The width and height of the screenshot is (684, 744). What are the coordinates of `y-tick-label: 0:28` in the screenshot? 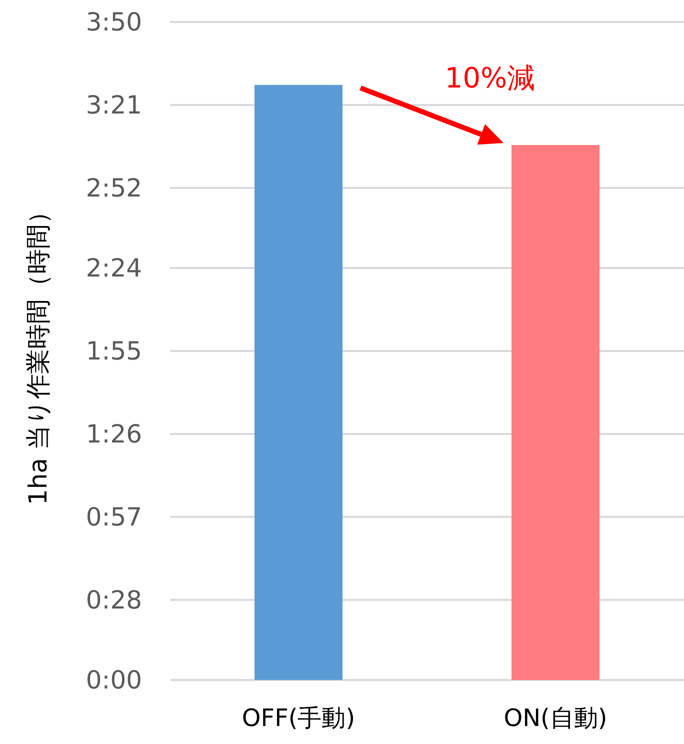 It's located at (114, 599).